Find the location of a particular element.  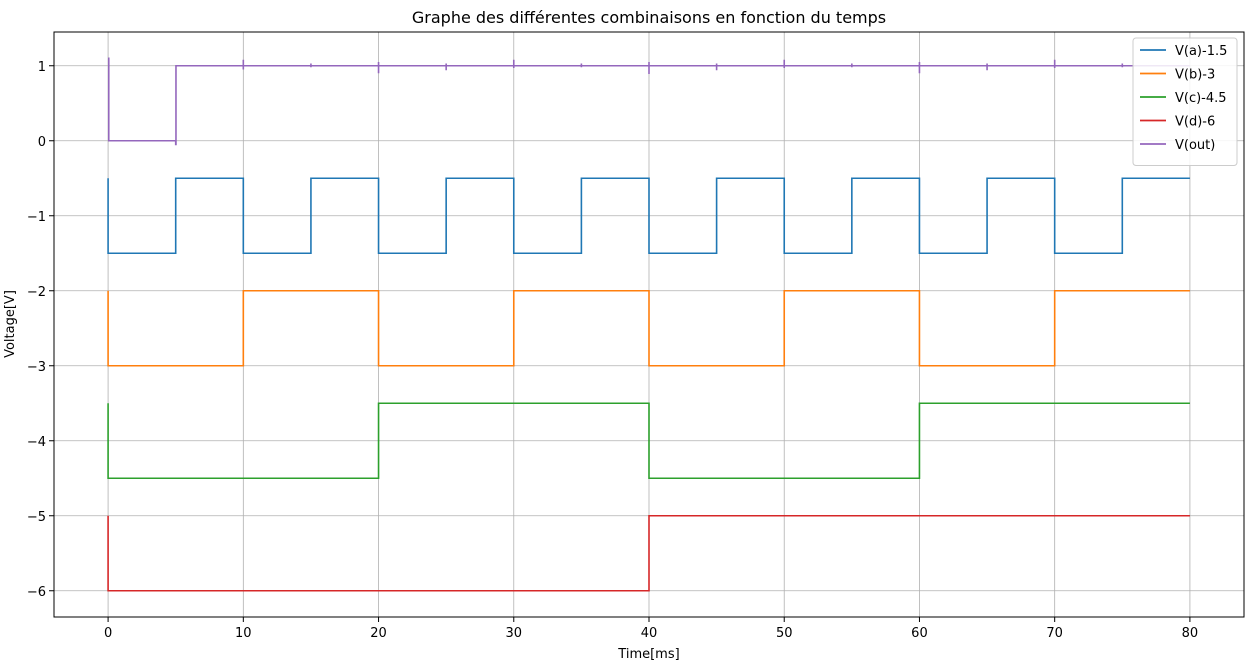

x-tick-label: 50 is located at coordinates (784, 633).